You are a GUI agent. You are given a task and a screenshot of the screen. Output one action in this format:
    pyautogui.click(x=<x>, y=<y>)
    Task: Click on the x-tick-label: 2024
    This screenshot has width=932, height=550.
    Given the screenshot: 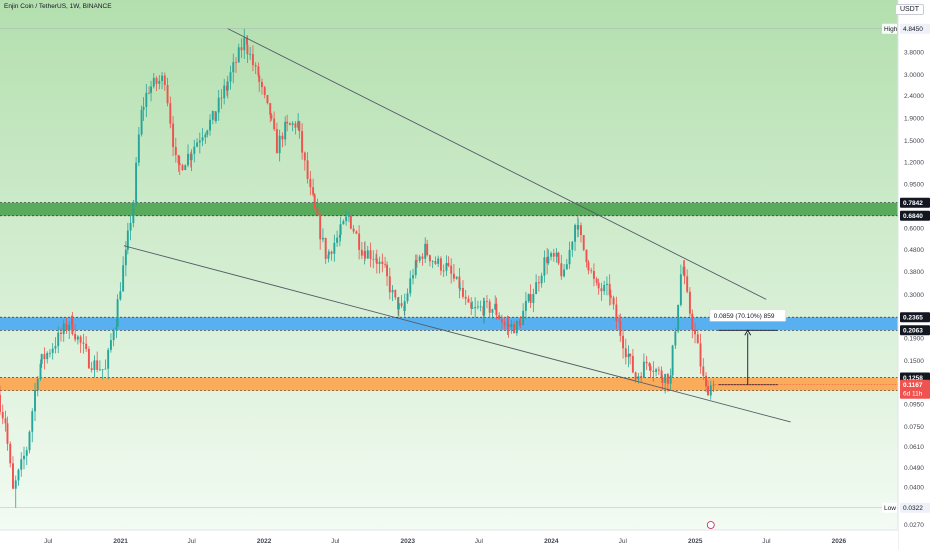 What is the action you would take?
    pyautogui.click(x=551, y=541)
    